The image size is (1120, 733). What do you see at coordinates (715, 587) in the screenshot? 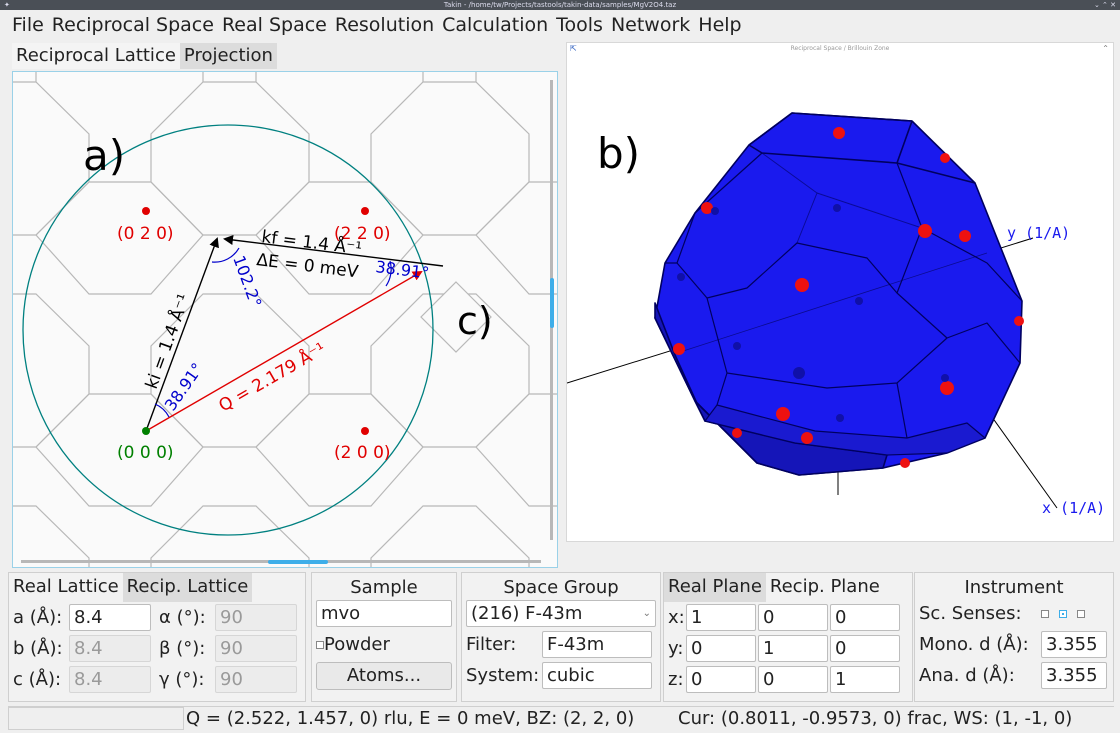
I see `tab-real-plane: Real Plane` at bounding box center [715, 587].